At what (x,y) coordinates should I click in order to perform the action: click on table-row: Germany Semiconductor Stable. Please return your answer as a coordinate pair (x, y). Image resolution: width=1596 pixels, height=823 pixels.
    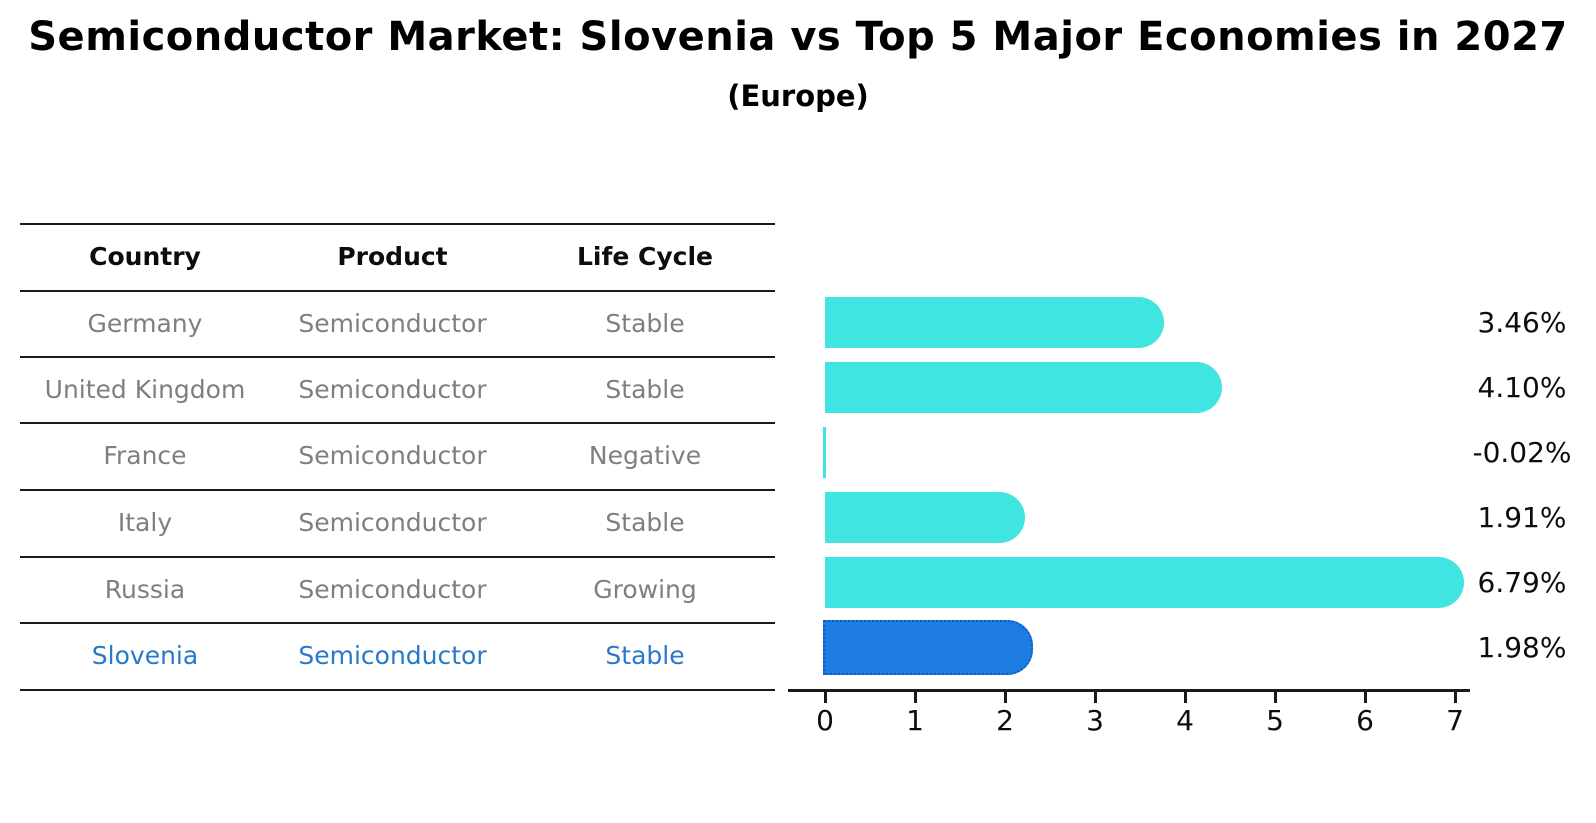
    Looking at the image, I should click on (397, 323).